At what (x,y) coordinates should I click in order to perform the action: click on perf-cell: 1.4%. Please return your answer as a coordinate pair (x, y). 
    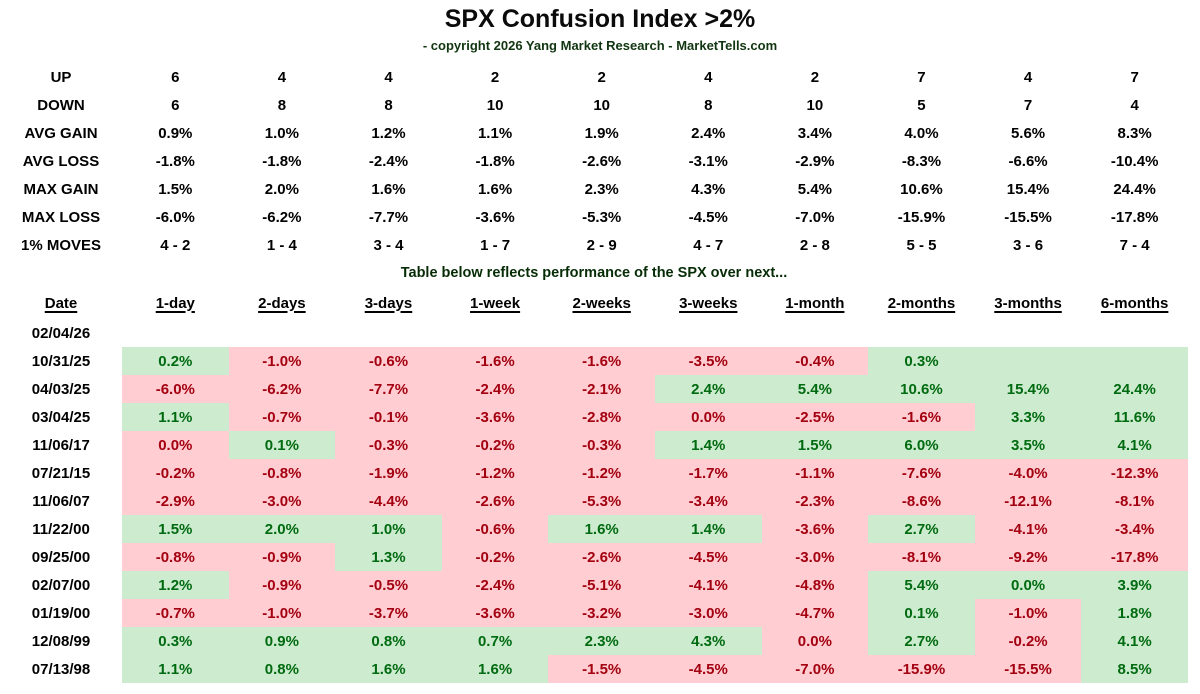
    Looking at the image, I should click on (708, 529).